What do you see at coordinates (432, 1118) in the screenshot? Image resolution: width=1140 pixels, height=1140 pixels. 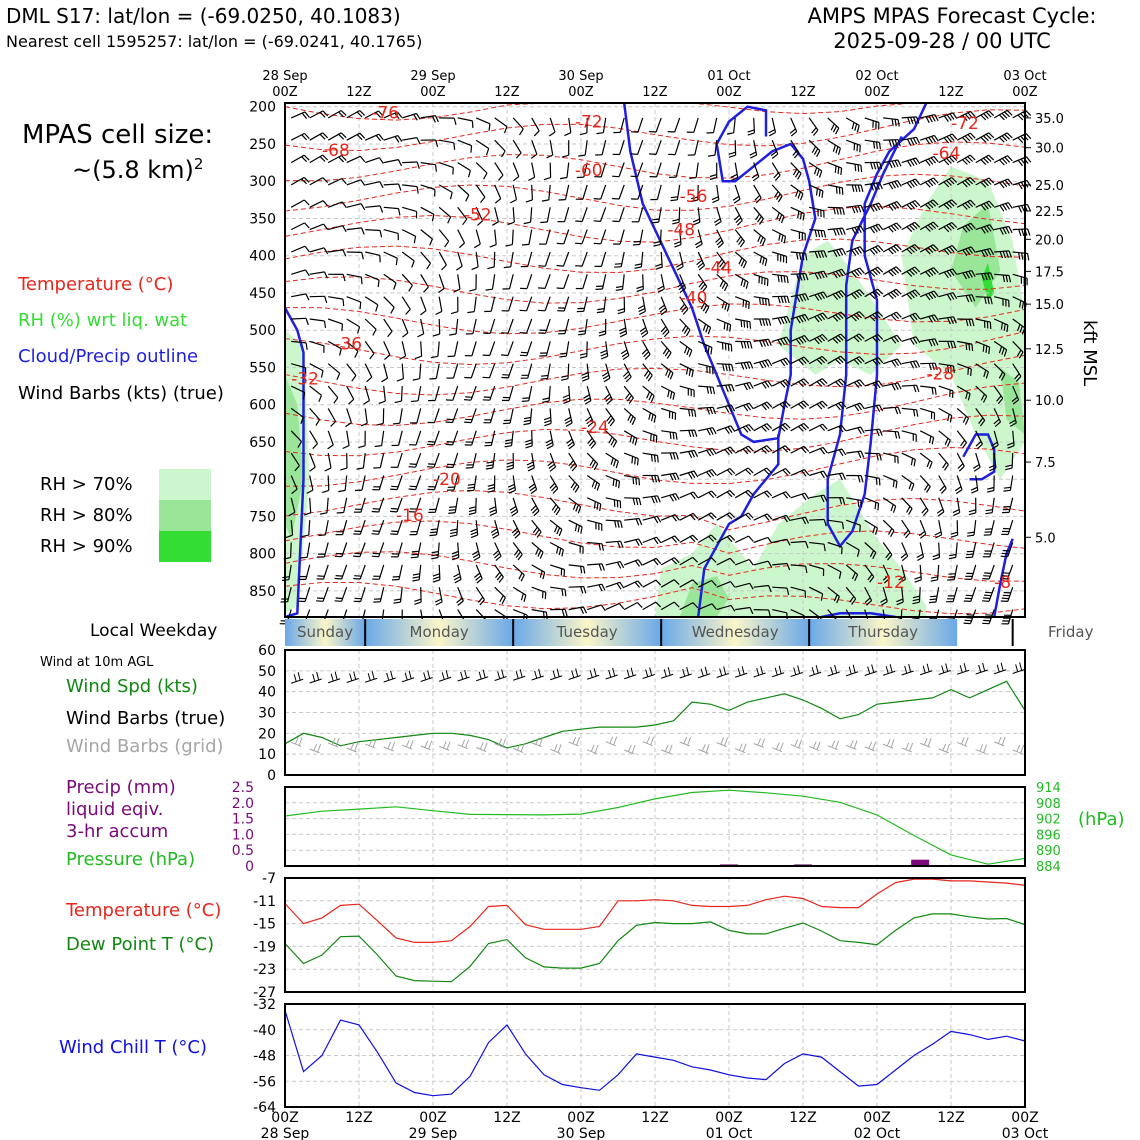 I see `bottom-time-label: 00Z` at bounding box center [432, 1118].